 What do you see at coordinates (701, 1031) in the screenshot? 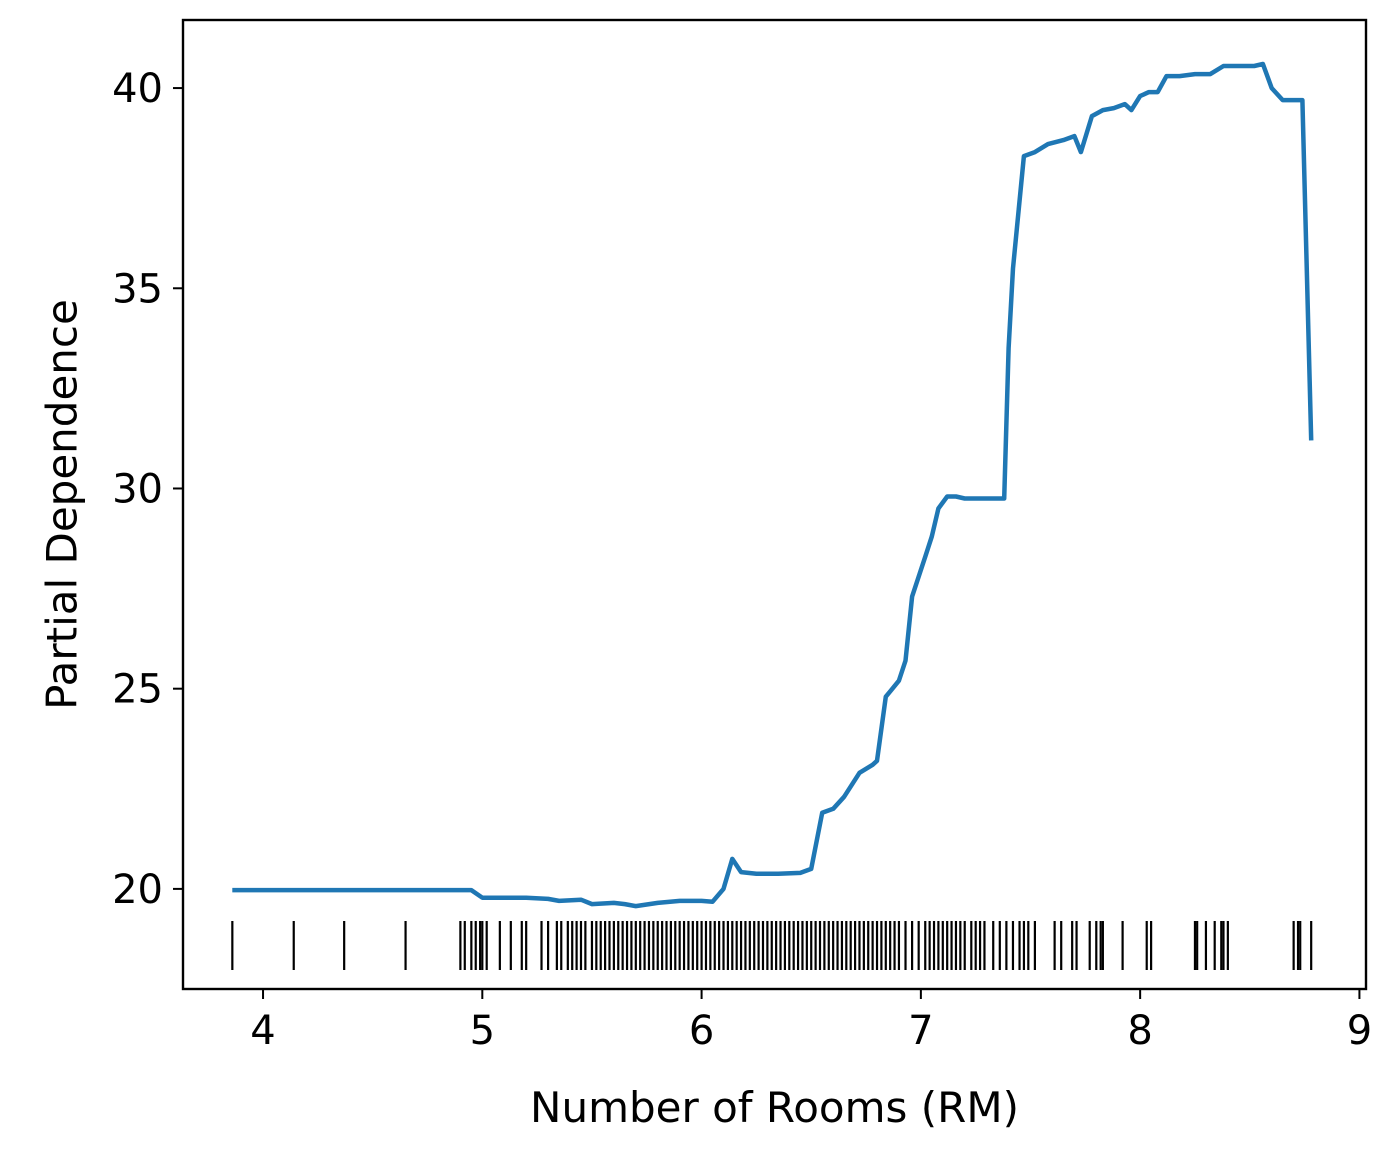
I see `x-tick-label-6: 6` at bounding box center [701, 1031].